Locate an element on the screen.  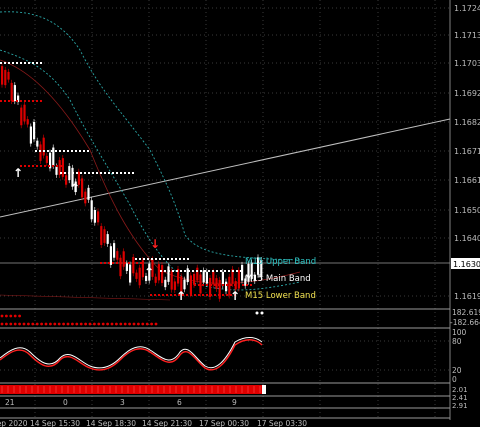
time-label: 14 Sep 18:30 is located at coordinates (111, 423).